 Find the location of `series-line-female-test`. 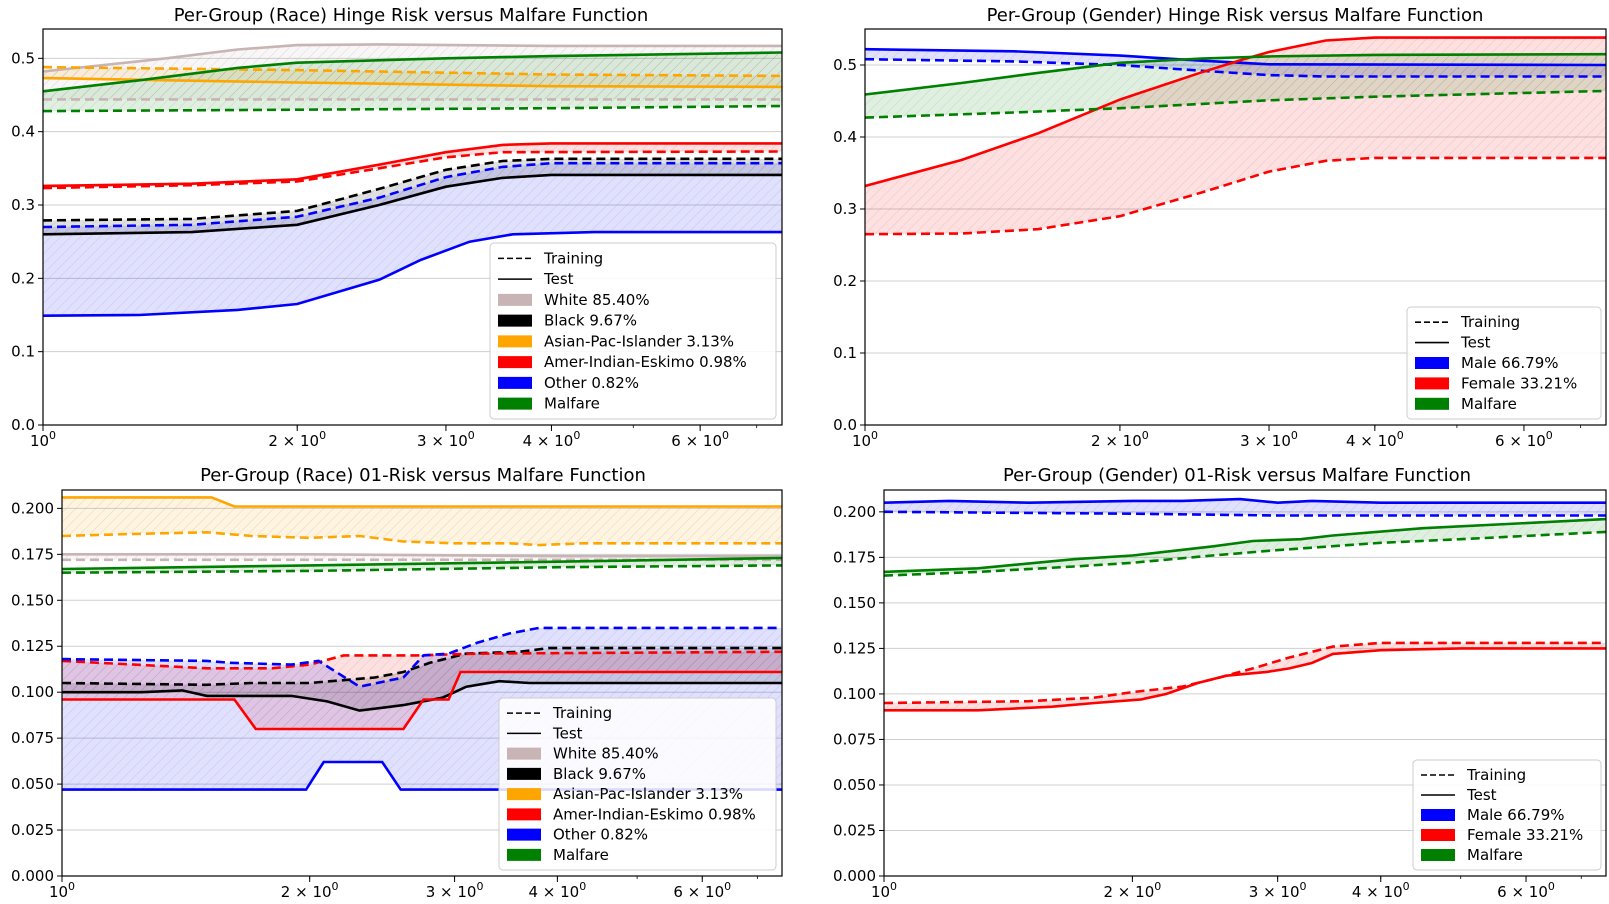

series-line-female-test is located at coordinates (1235, 112).